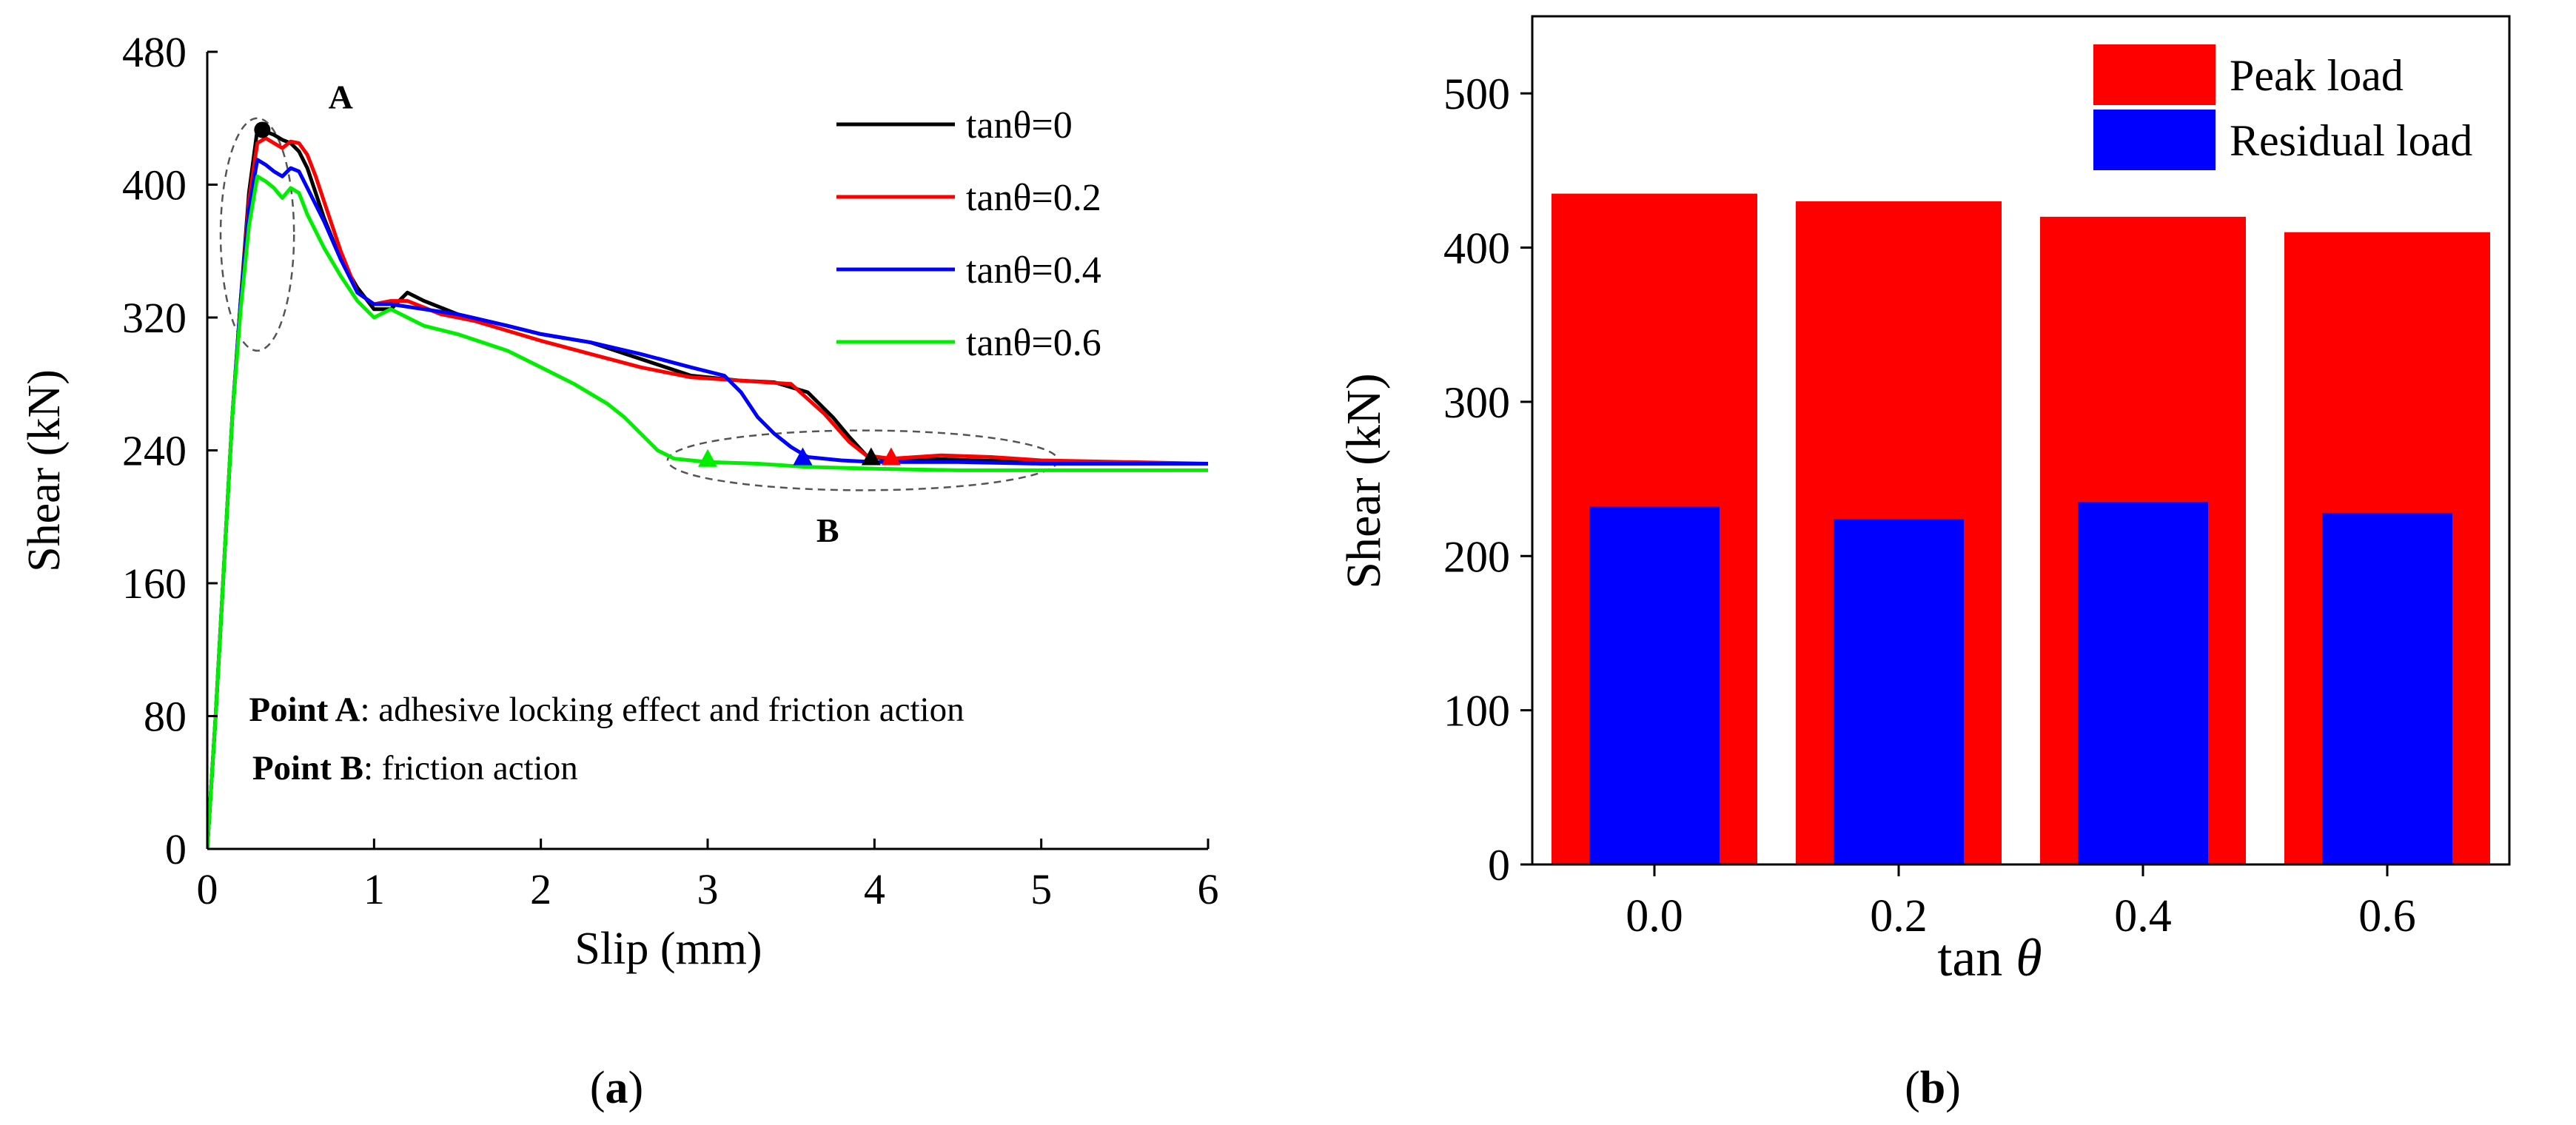 The height and width of the screenshot is (1125, 2576). Describe the element at coordinates (165, 717) in the screenshot. I see `y-tick-label: 80` at that location.